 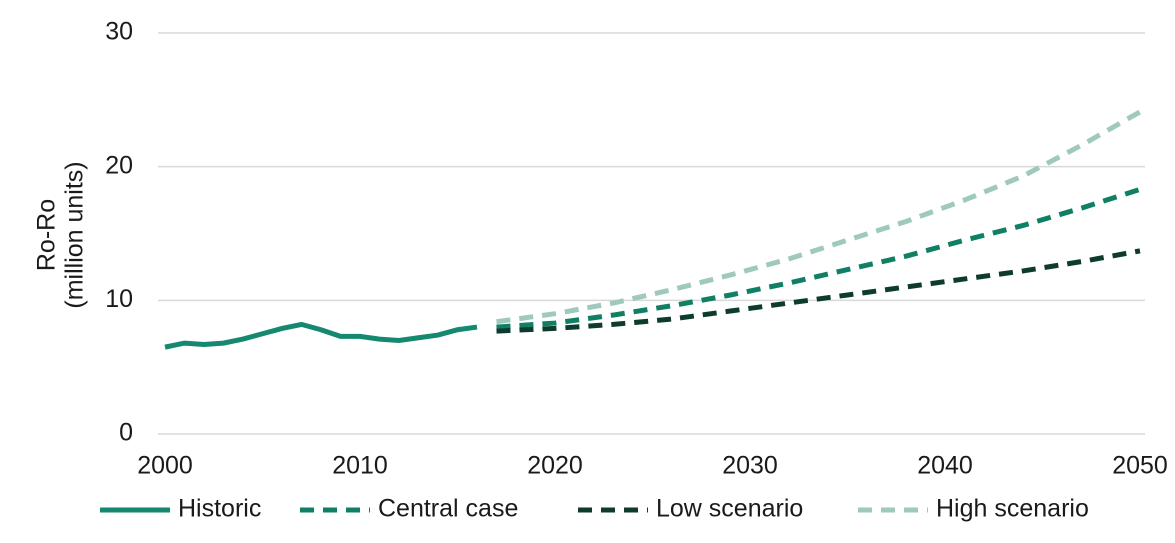 I want to click on legend-label: Historic, so click(x=219, y=509).